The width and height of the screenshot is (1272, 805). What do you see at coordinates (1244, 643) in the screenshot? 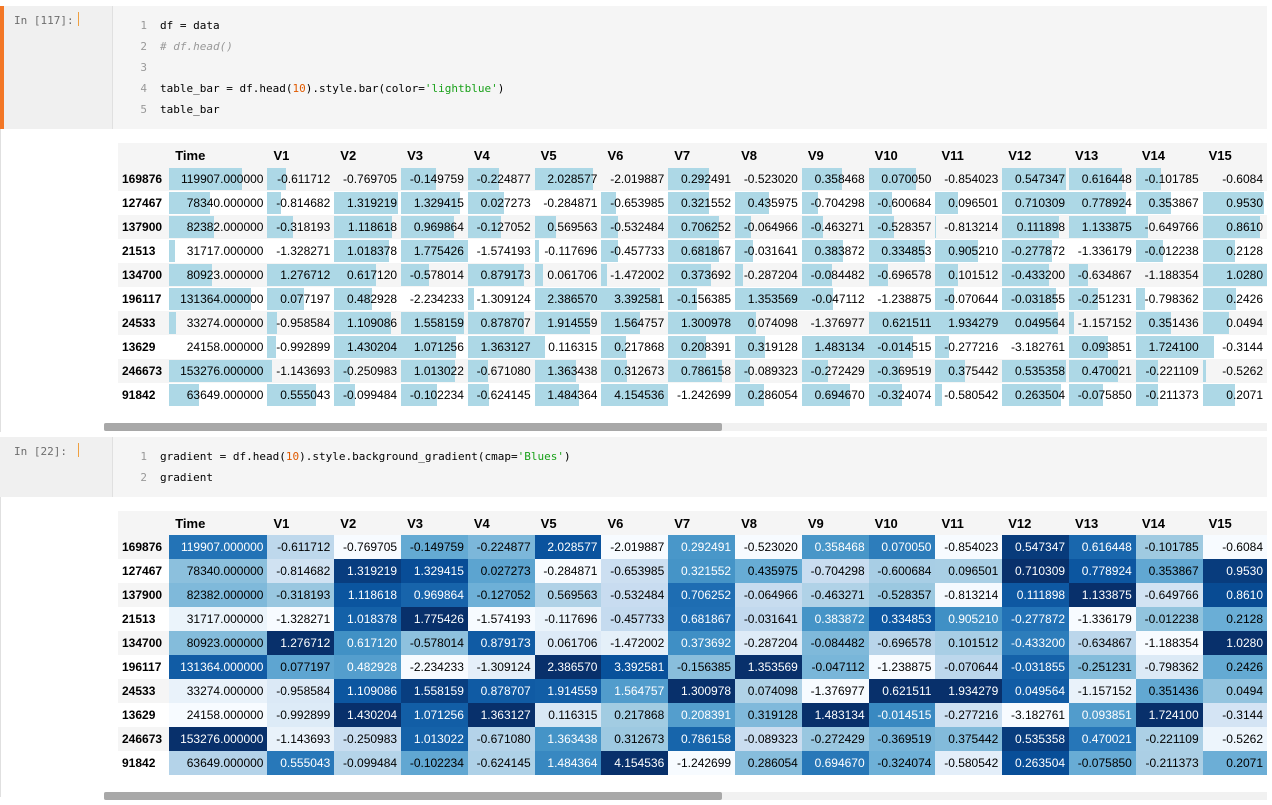
I see `cell-value: 1.0280` at bounding box center [1244, 643].